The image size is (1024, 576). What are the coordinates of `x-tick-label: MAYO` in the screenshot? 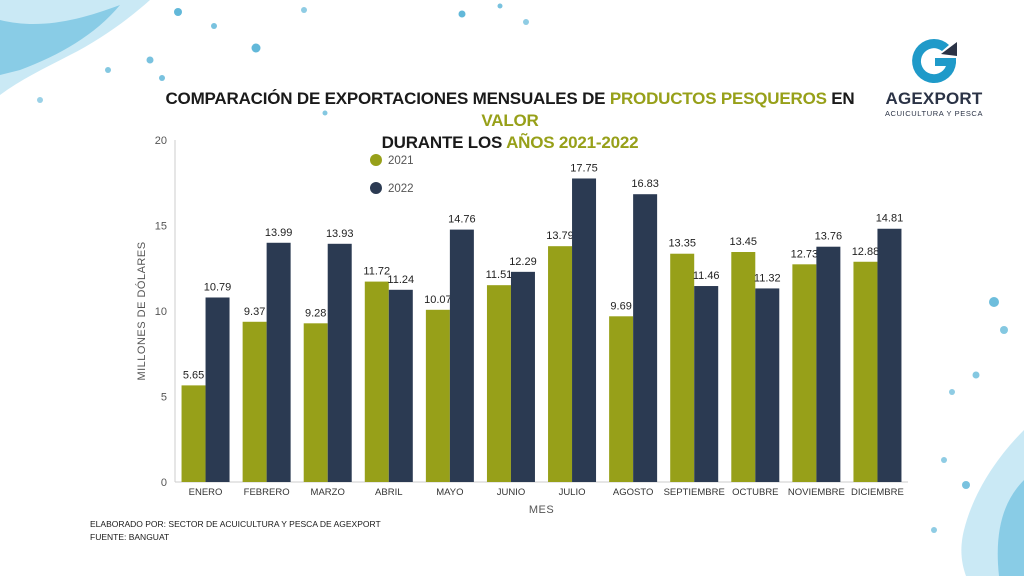 It's located at (449, 492).